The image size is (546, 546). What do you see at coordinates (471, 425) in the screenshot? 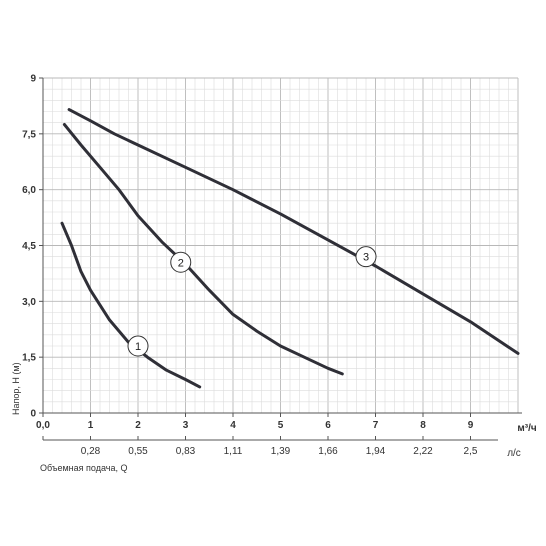
I see `x-tick-label: 9` at bounding box center [471, 425].